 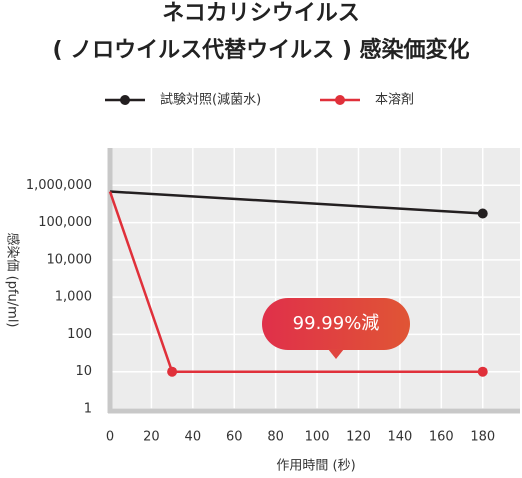 I want to click on y-tick-label: 100,000, so click(x=65, y=222).